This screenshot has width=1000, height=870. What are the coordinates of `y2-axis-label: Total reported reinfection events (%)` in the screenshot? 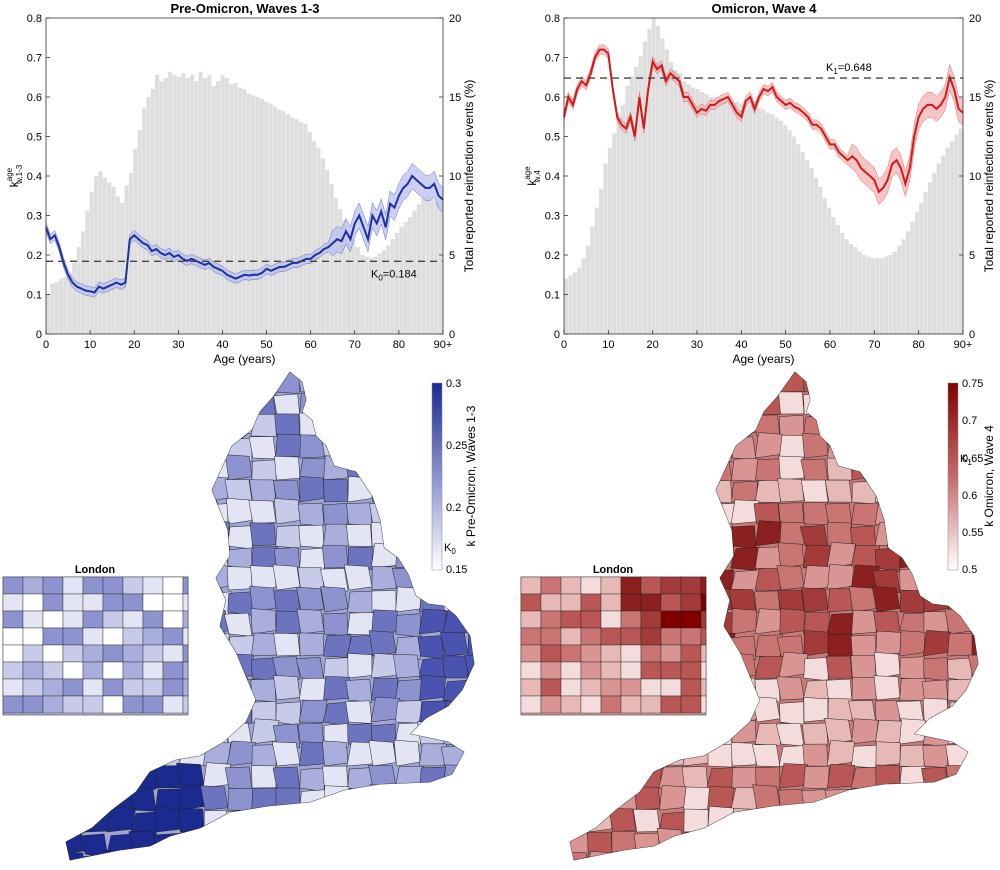 It's located at (989, 176).